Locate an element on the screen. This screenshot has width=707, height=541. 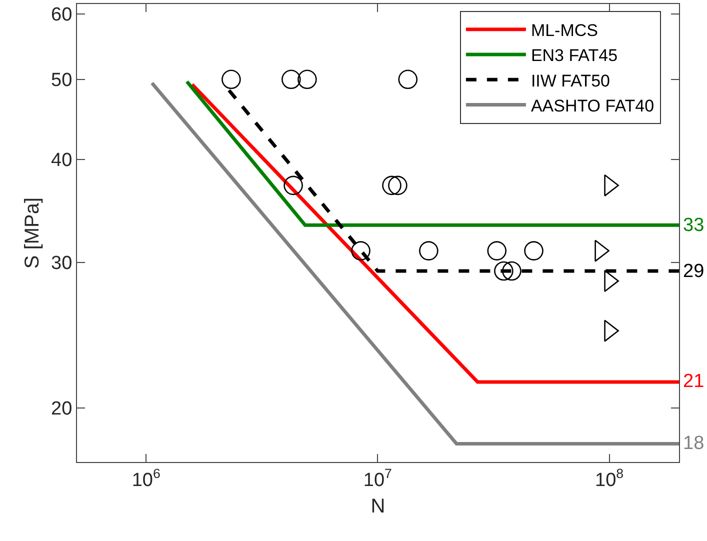
y-tick-label: 50 is located at coordinates (61, 81).